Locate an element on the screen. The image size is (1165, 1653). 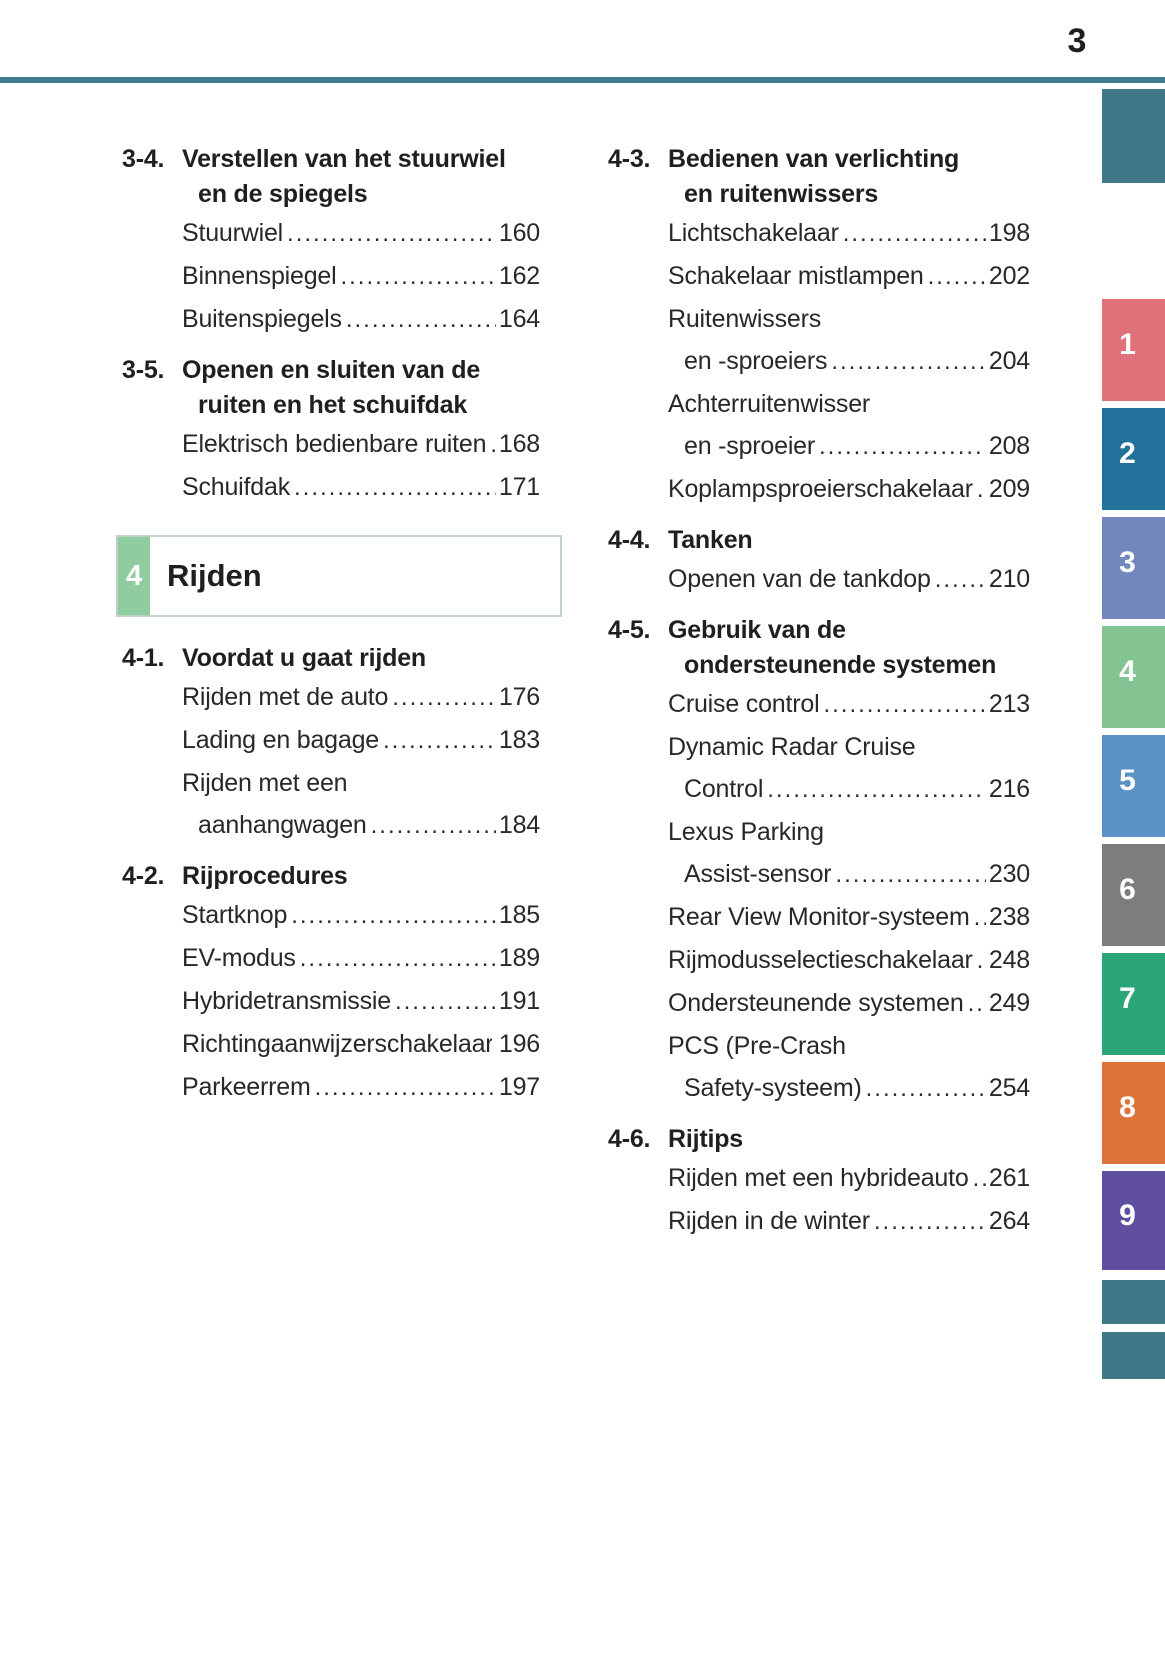
toc-item-label: Parkeerrem is located at coordinates (246, 1087).